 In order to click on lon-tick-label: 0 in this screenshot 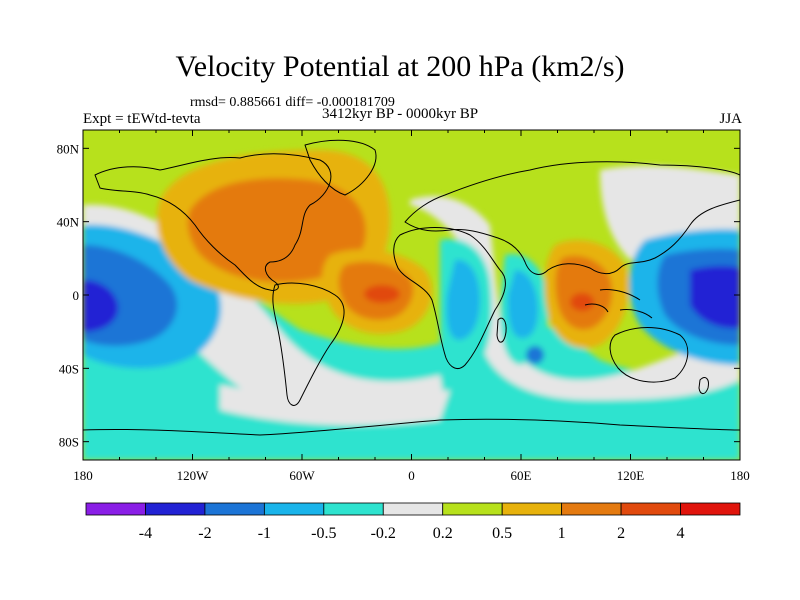, I will do `click(411, 475)`.